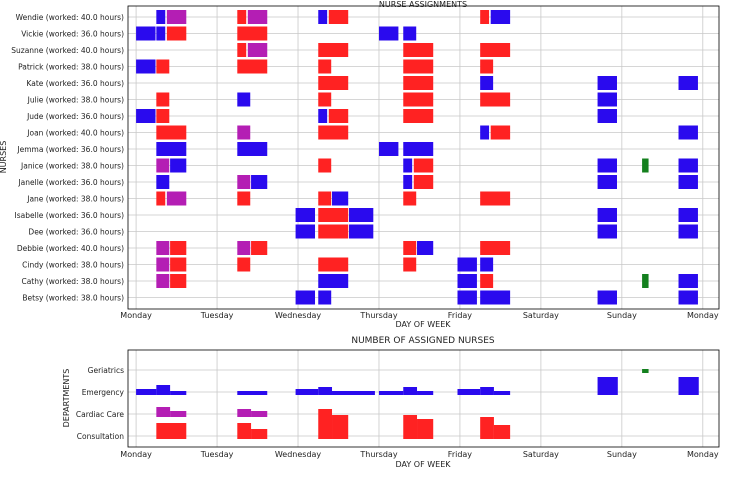  What do you see at coordinates (106, 370) in the screenshot?
I see `department-label: Geriatrics` at bounding box center [106, 370].